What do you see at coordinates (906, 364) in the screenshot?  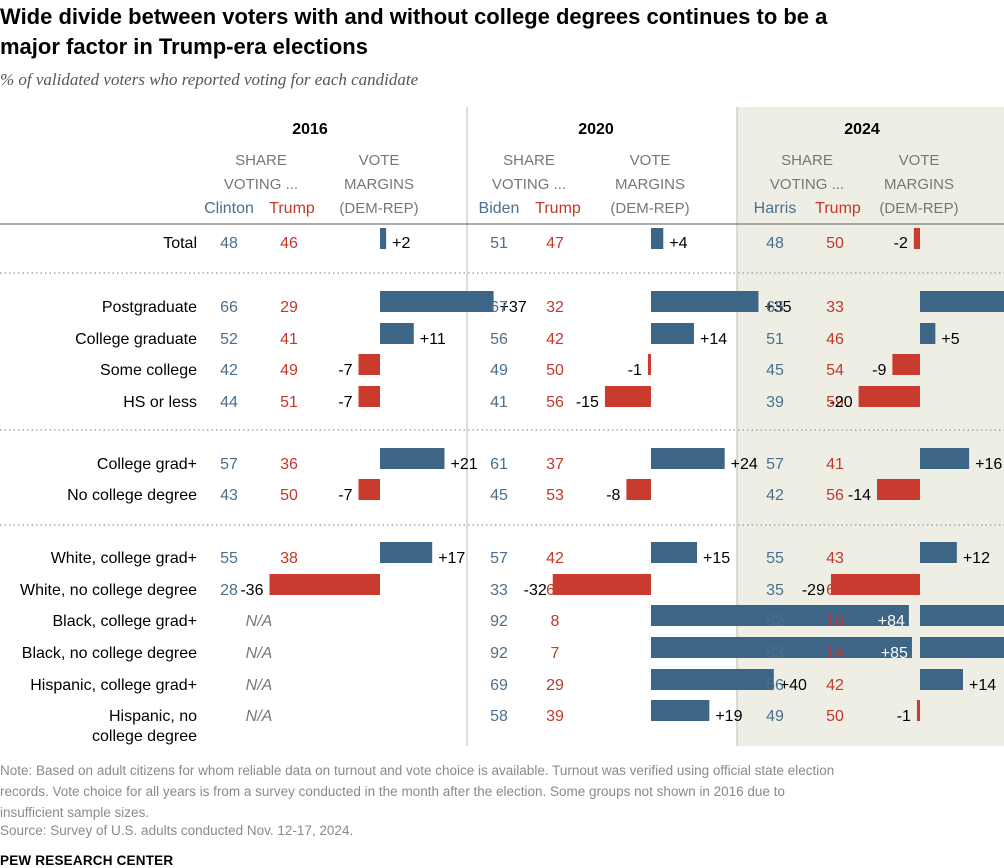 I see `margin-bar-2024-some-college` at bounding box center [906, 364].